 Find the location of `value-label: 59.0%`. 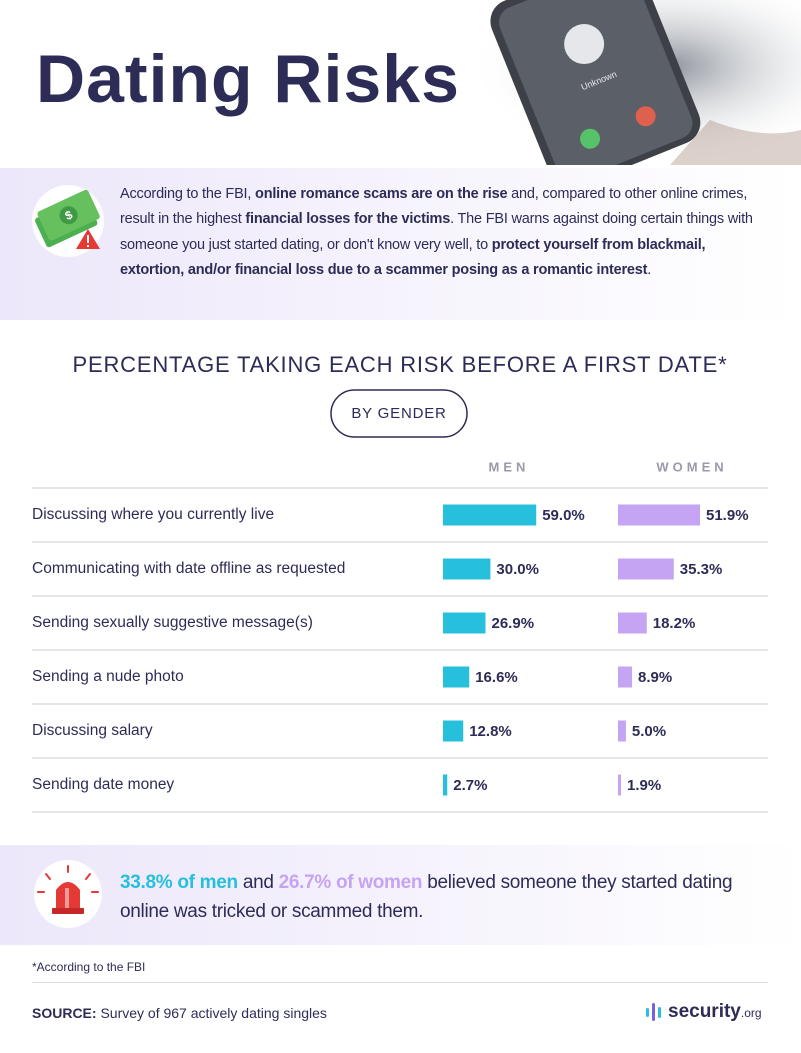

value-label: 59.0% is located at coordinates (563, 515).